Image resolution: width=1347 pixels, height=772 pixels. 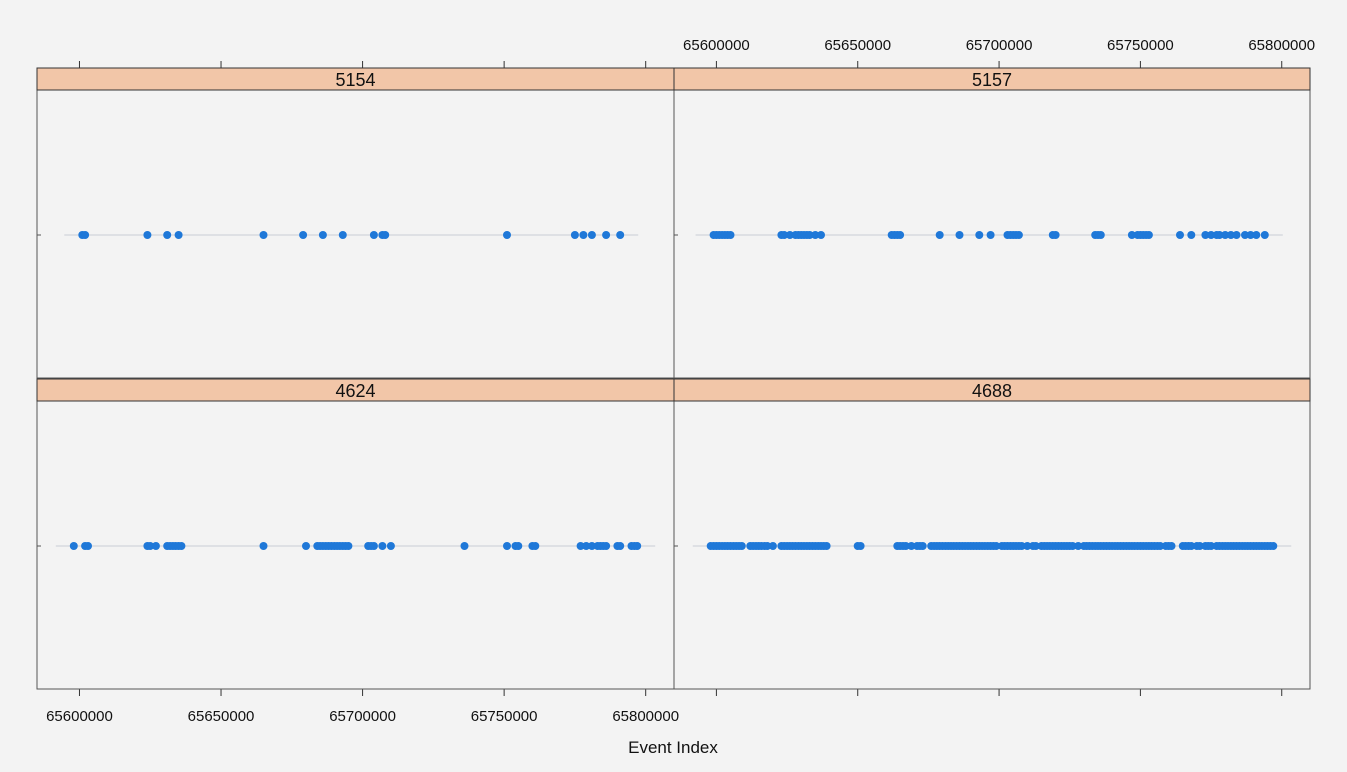 I want to click on panel-strip-label: 5157, so click(x=992, y=80).